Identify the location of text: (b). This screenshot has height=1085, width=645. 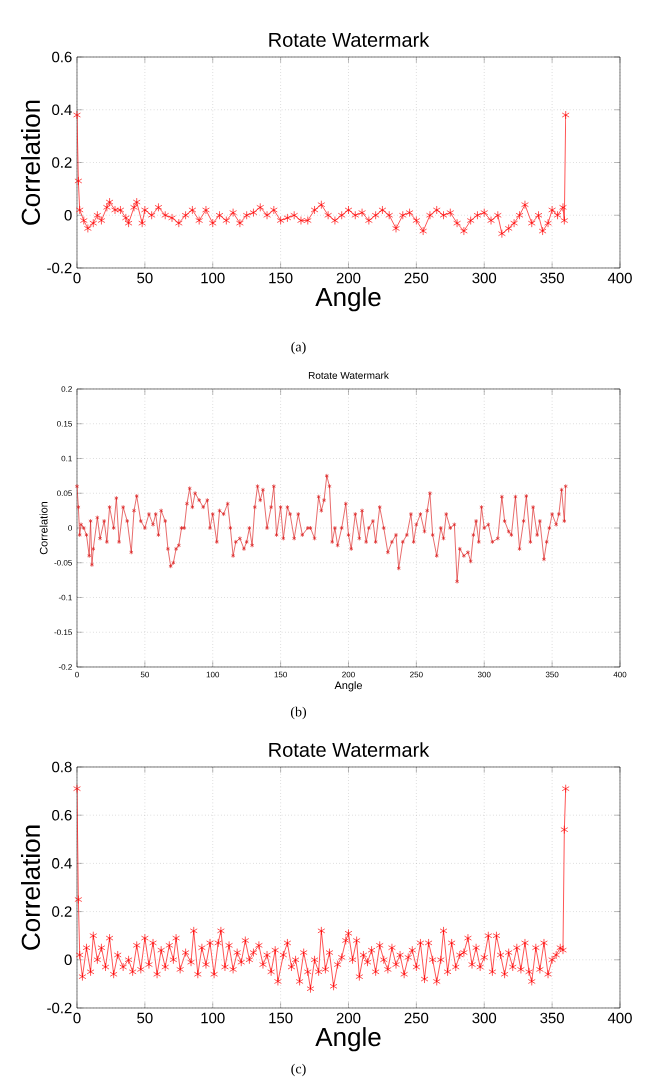
(298, 713).